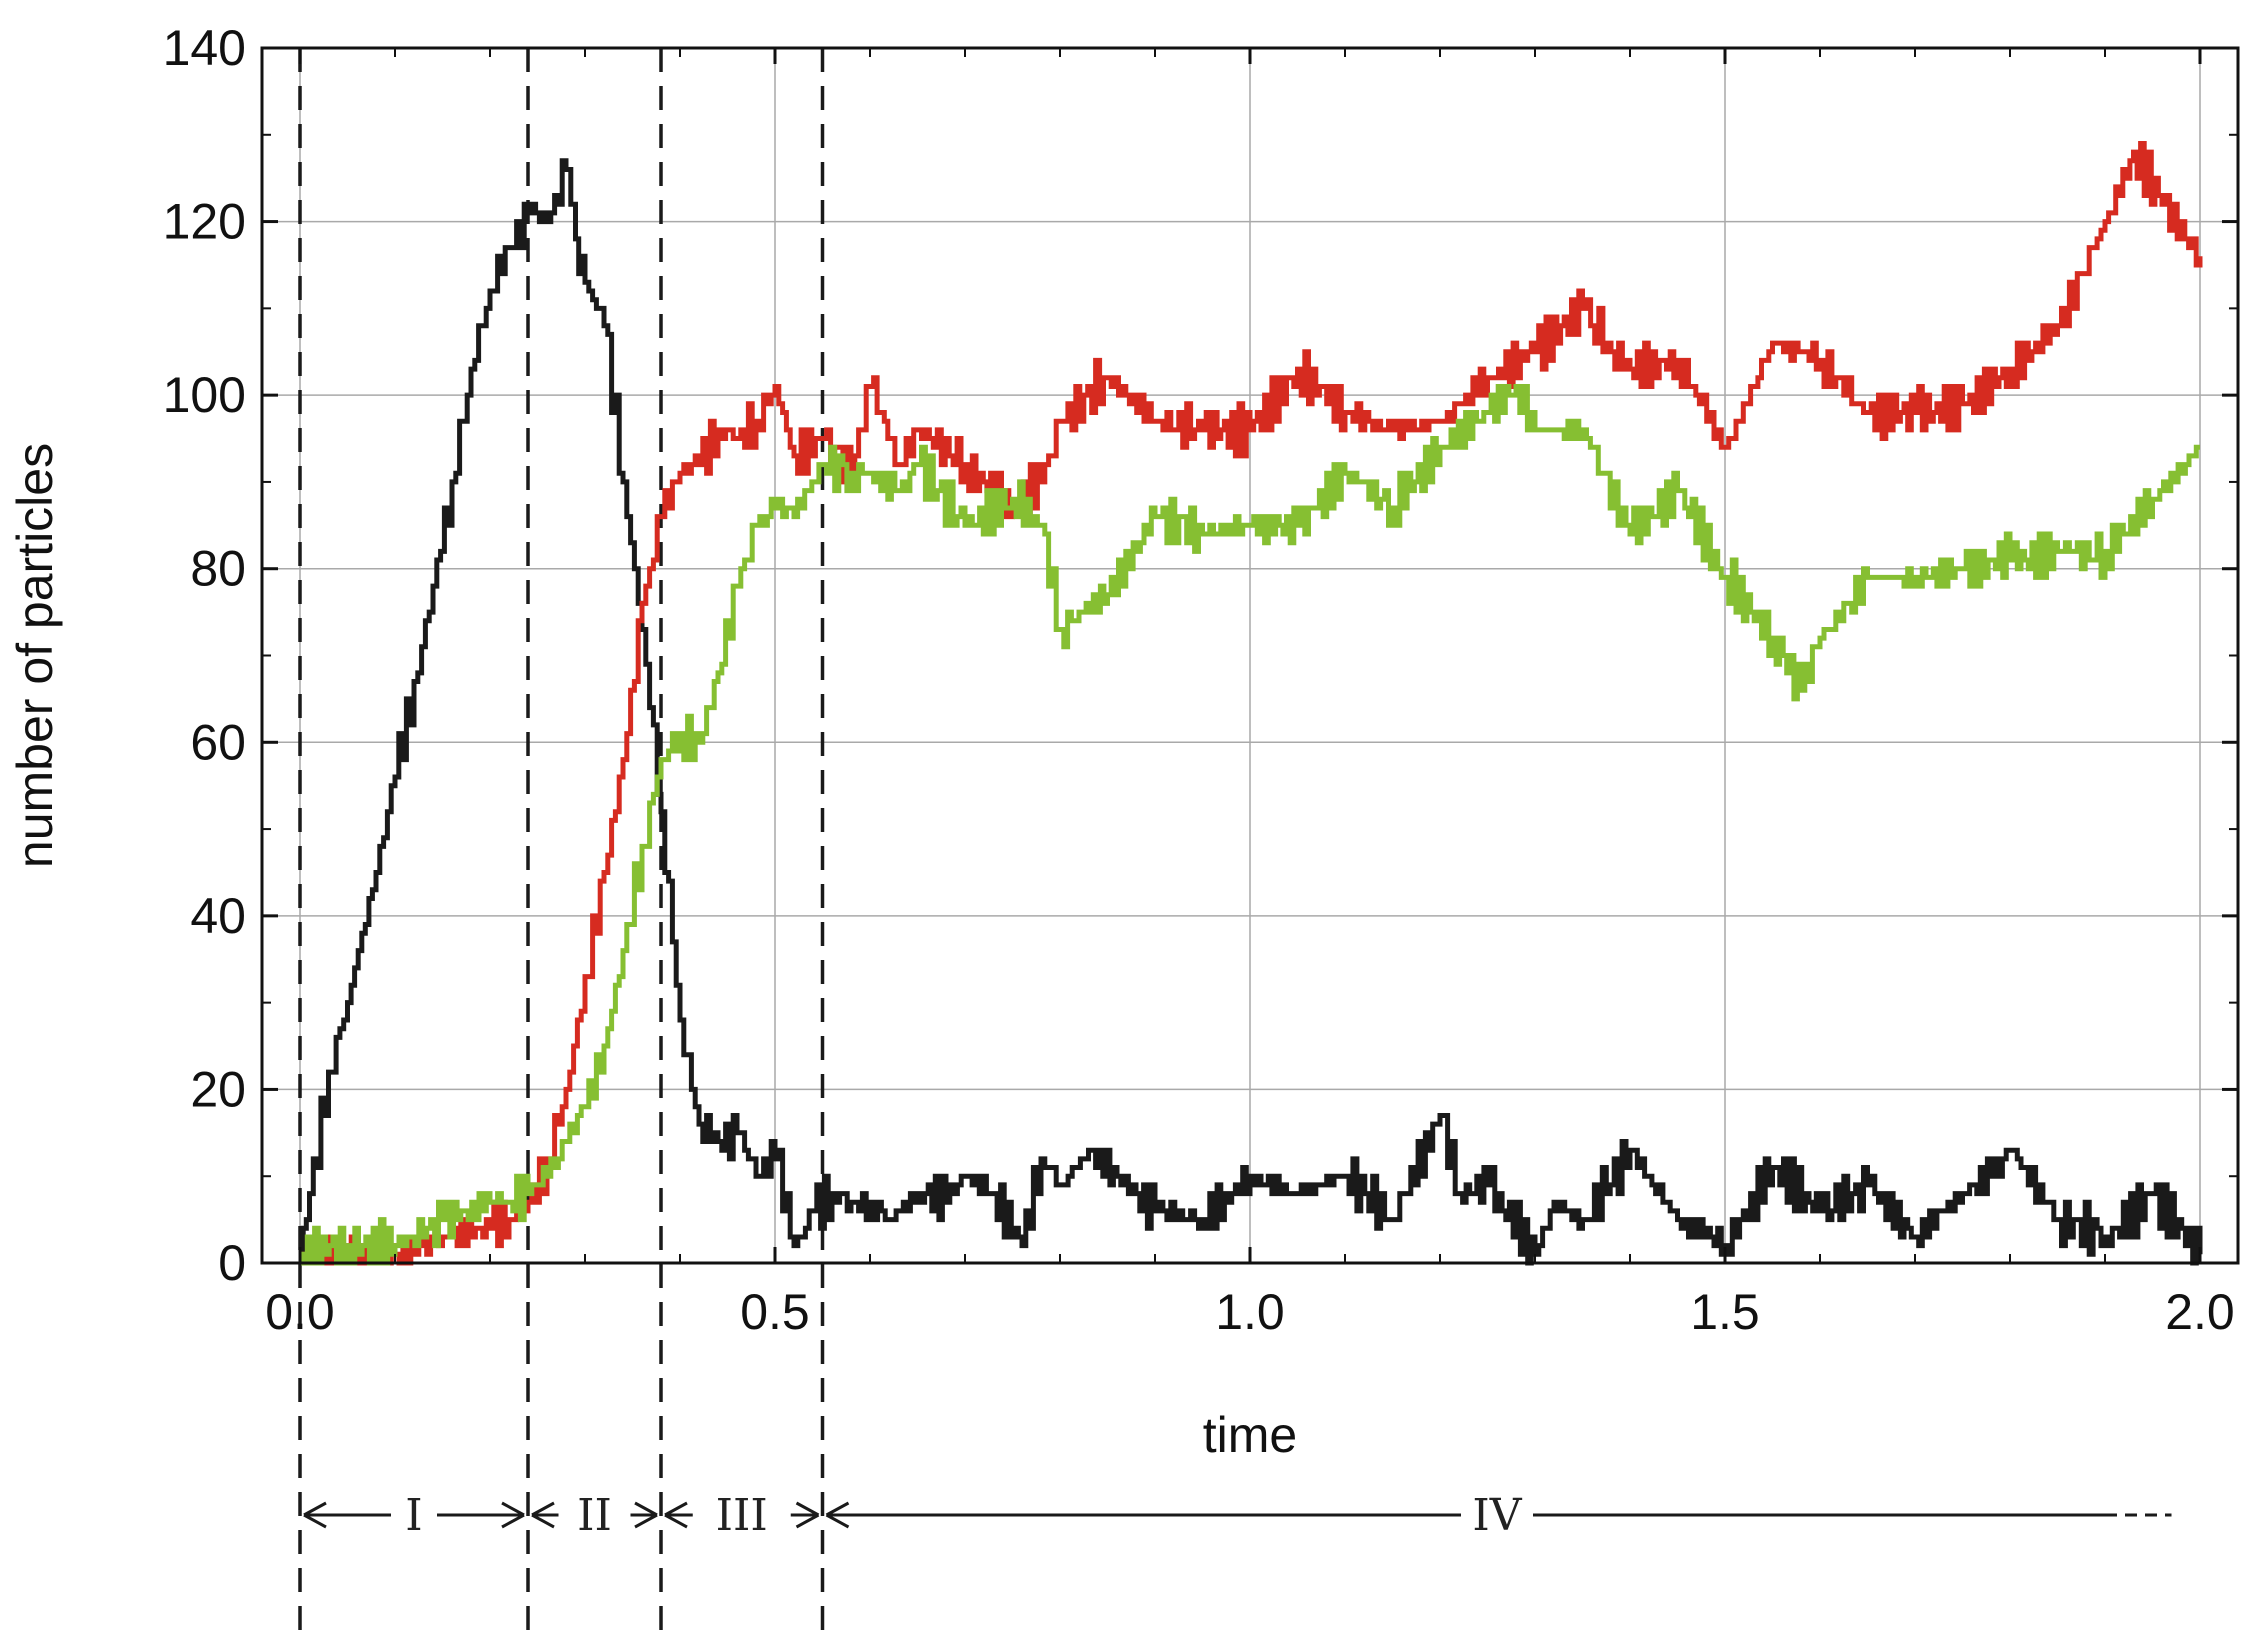 This screenshot has width=2254, height=1641. I want to click on x-tick-label: 0.5, so click(775, 1312).